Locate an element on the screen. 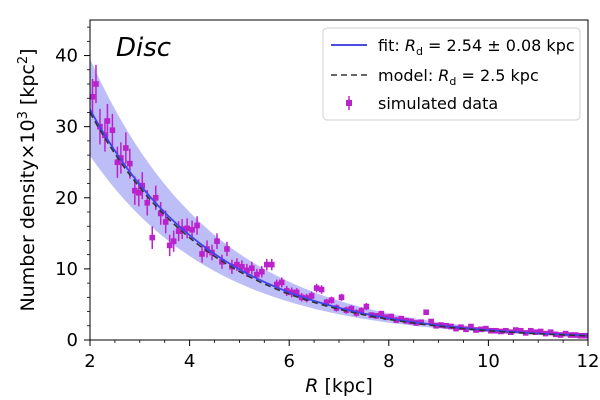 The width and height of the screenshot is (600, 400). x-tick-label-12: 12 is located at coordinates (588, 361).